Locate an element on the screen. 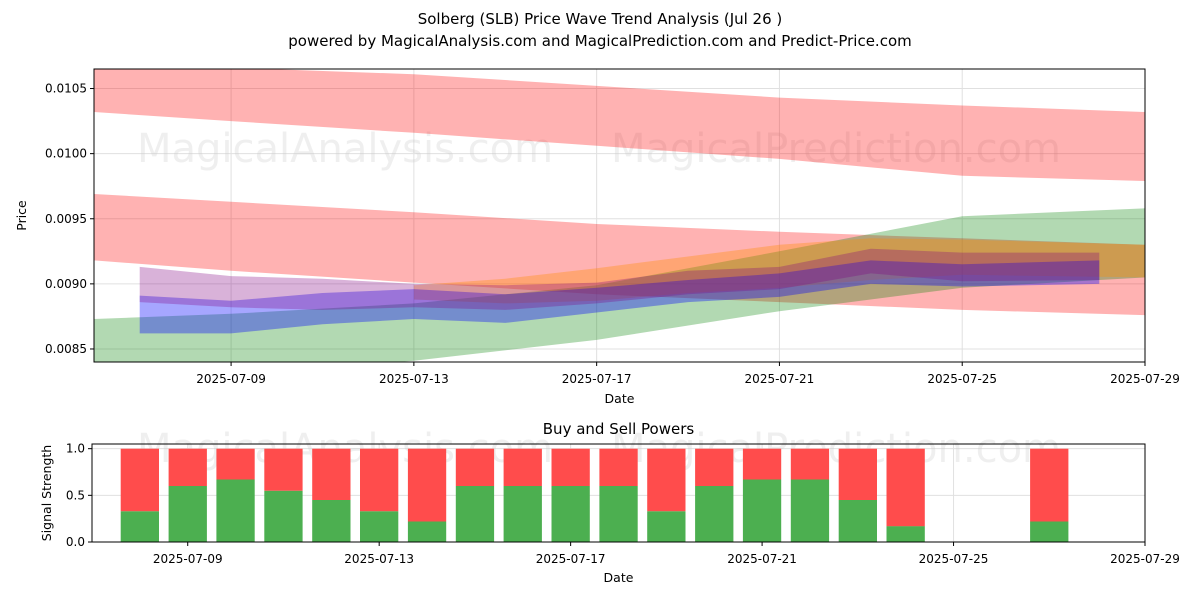 The height and width of the screenshot is (600, 1200). watermark-analysis: MagicalAnalysis.com is located at coordinates (345, 149).